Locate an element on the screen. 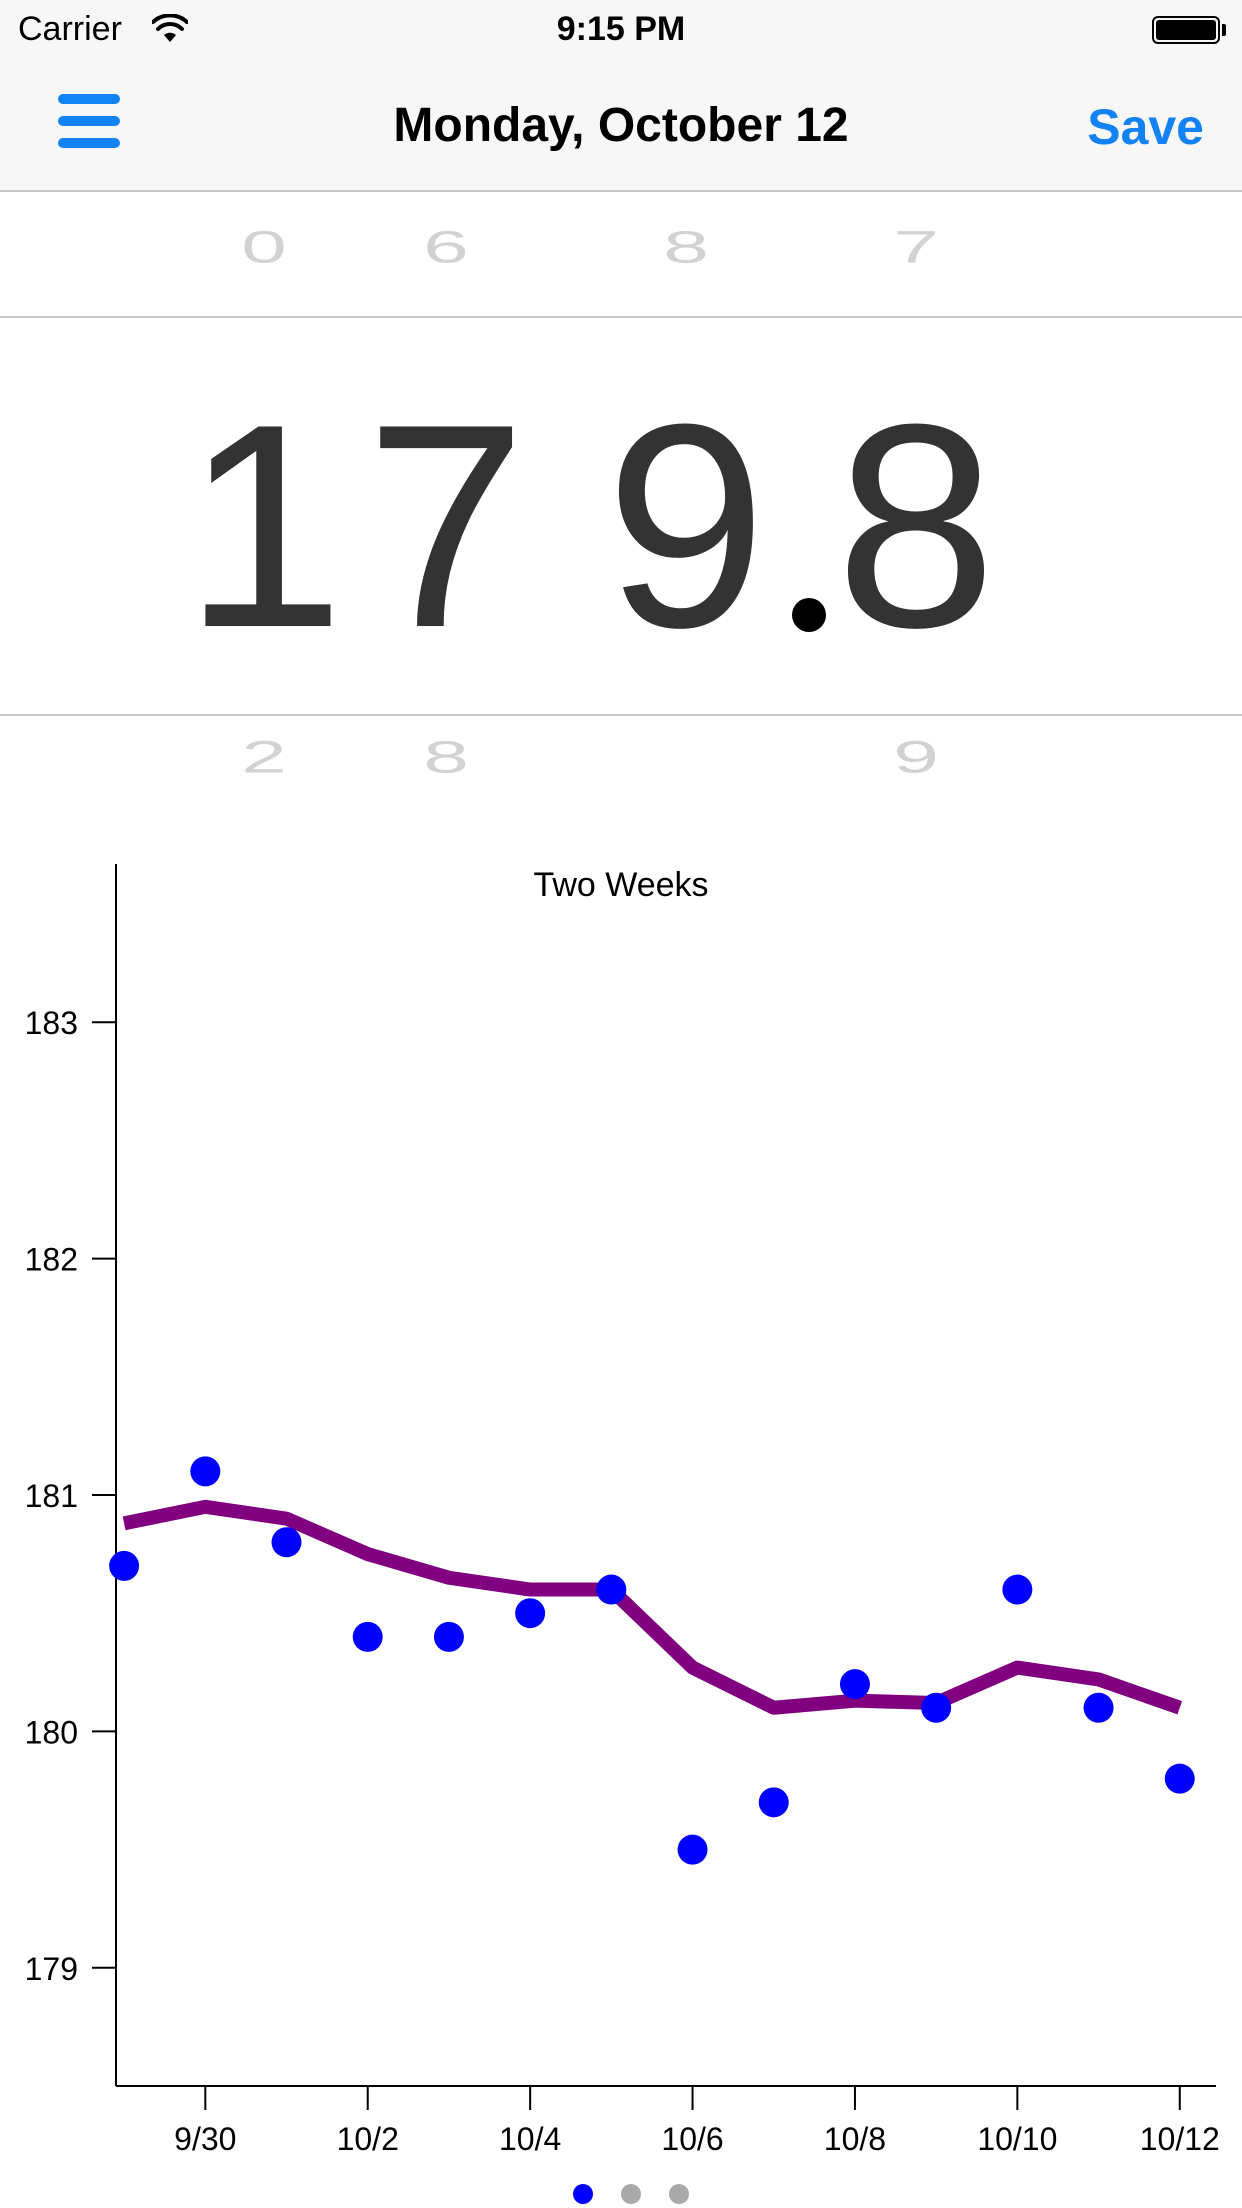  y-tick-label: 180 is located at coordinates (51, 1732).